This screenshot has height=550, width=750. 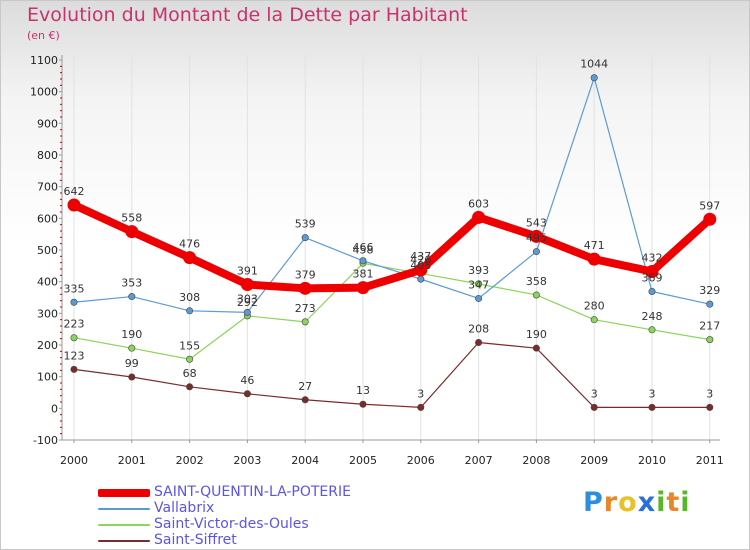 I want to click on logo-letter: r, so click(x=611, y=502).